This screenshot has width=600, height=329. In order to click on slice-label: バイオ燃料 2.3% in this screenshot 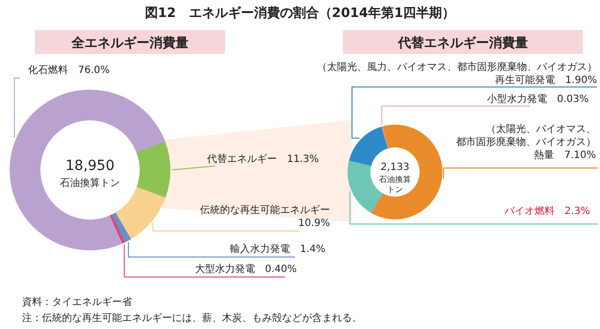, I will do `click(547, 211)`.